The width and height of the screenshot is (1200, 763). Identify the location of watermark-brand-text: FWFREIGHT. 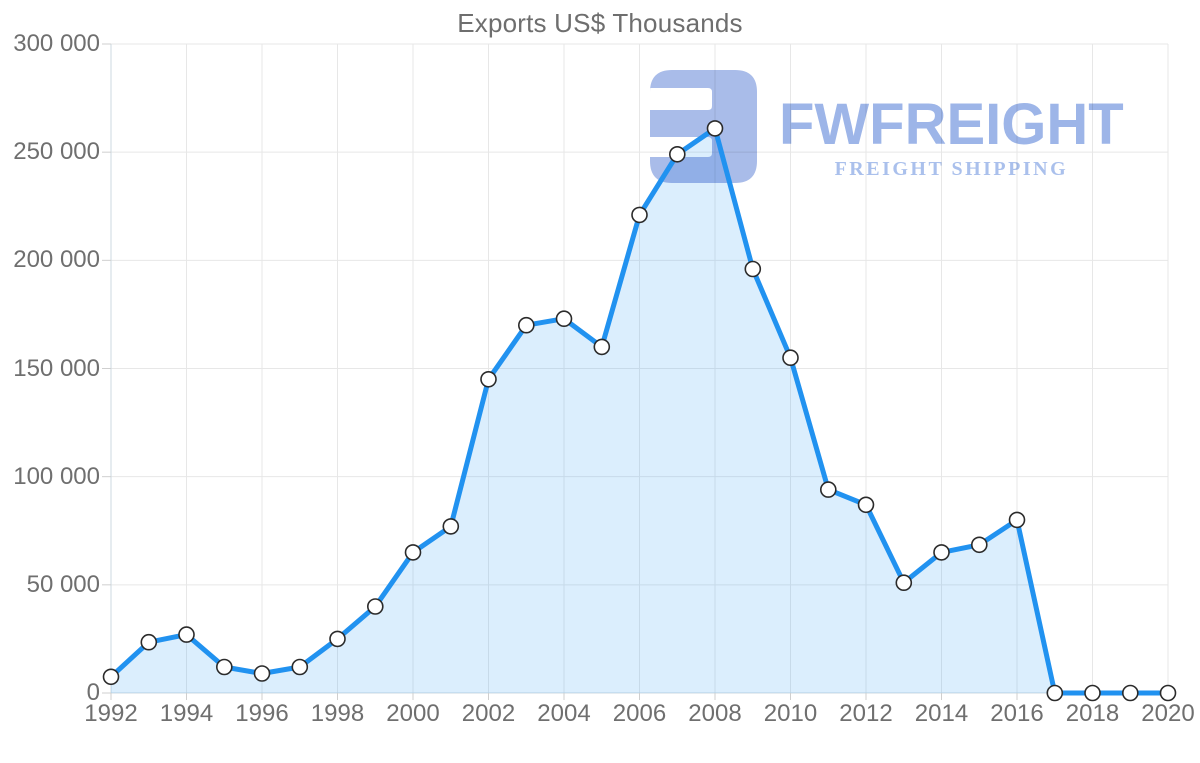
(951, 124).